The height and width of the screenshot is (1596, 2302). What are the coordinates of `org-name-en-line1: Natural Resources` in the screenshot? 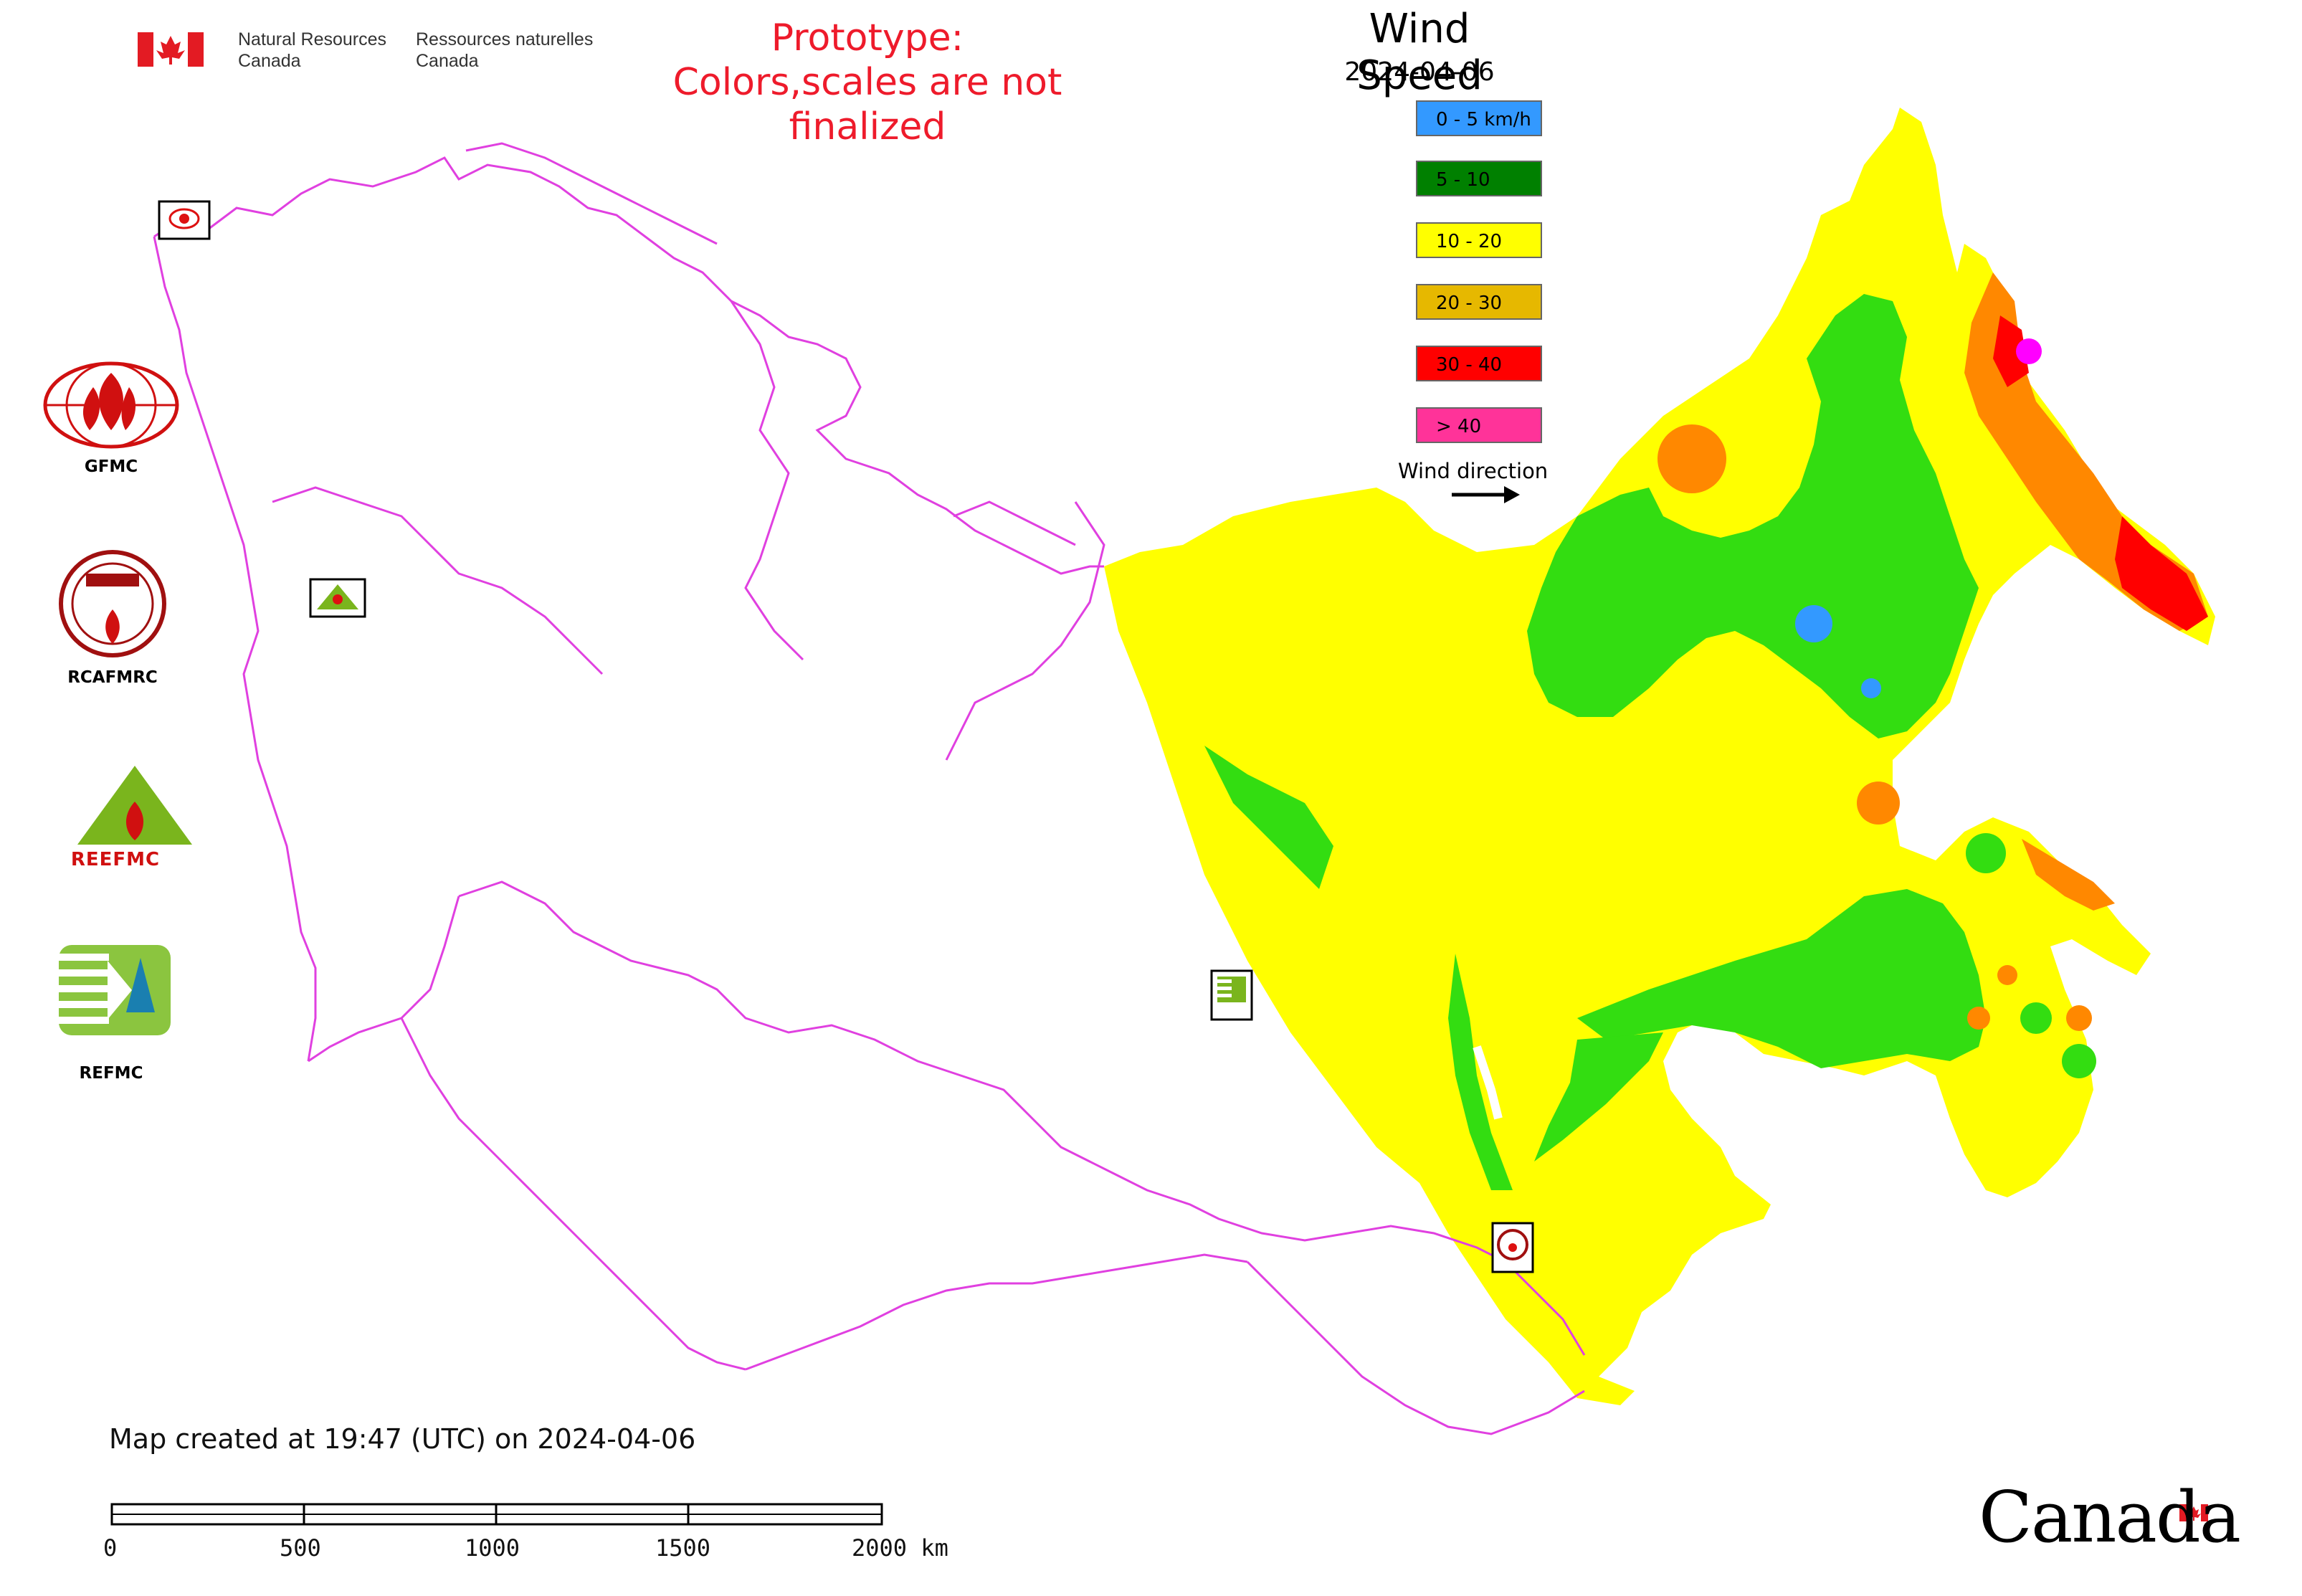 It's located at (312, 39).